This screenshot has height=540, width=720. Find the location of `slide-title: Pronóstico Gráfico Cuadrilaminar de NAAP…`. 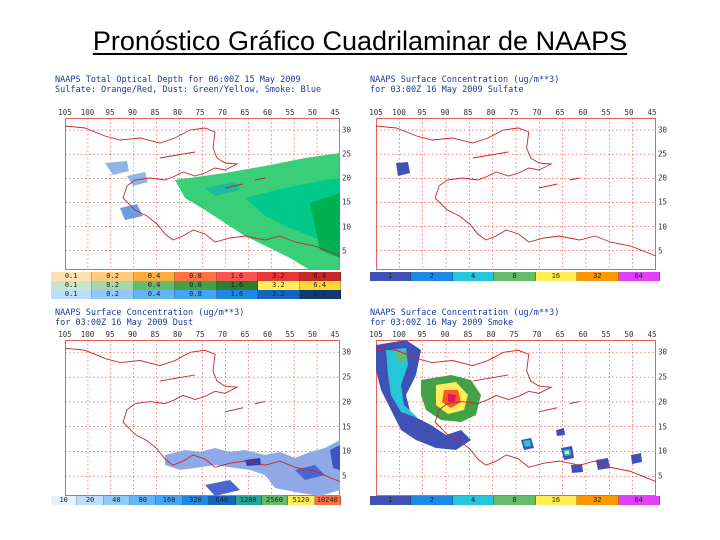

slide-title: Pronóstico Gráfico Cuadrilaminar de NAAP… is located at coordinates (360, 41).